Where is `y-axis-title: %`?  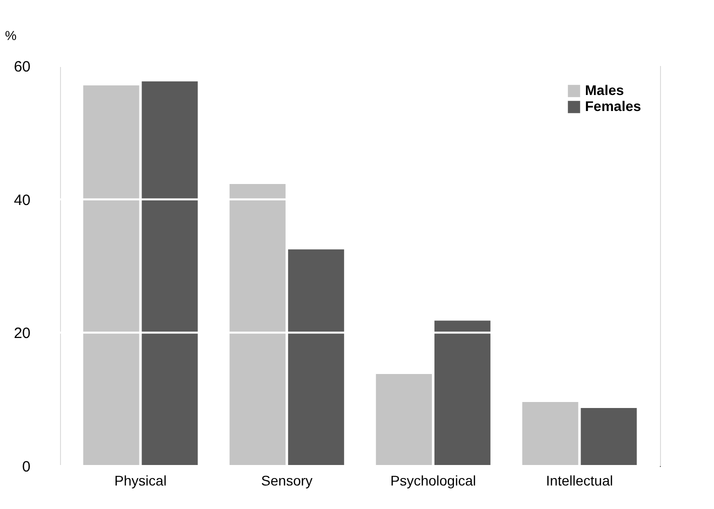 y-axis-title: % is located at coordinates (11, 35).